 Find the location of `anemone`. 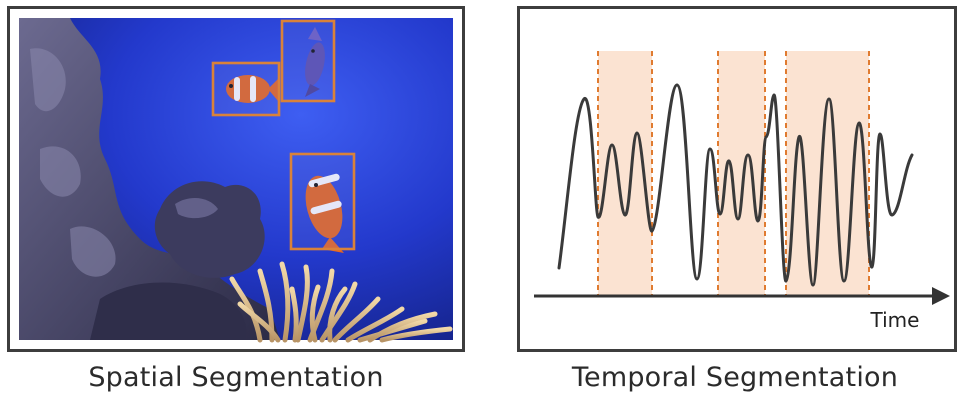

anemone is located at coordinates (341, 302).